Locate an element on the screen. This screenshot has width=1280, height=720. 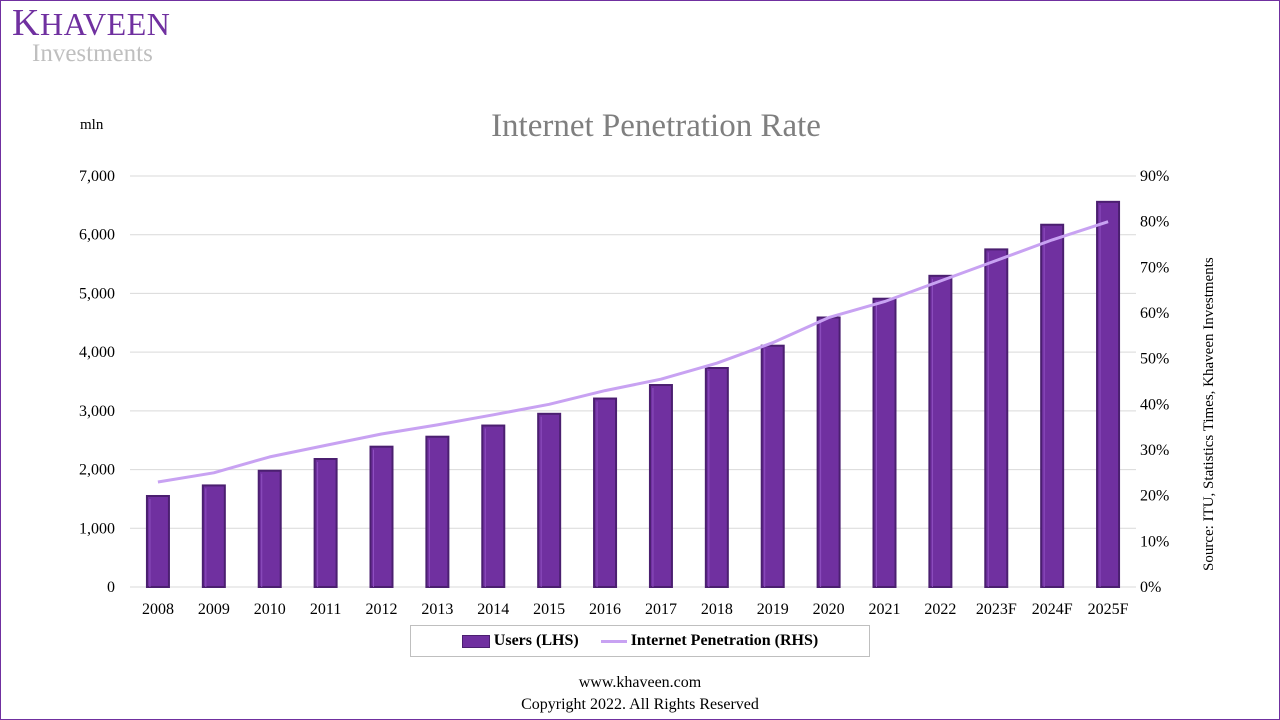
x-tick-label: 2023F is located at coordinates (996, 609).